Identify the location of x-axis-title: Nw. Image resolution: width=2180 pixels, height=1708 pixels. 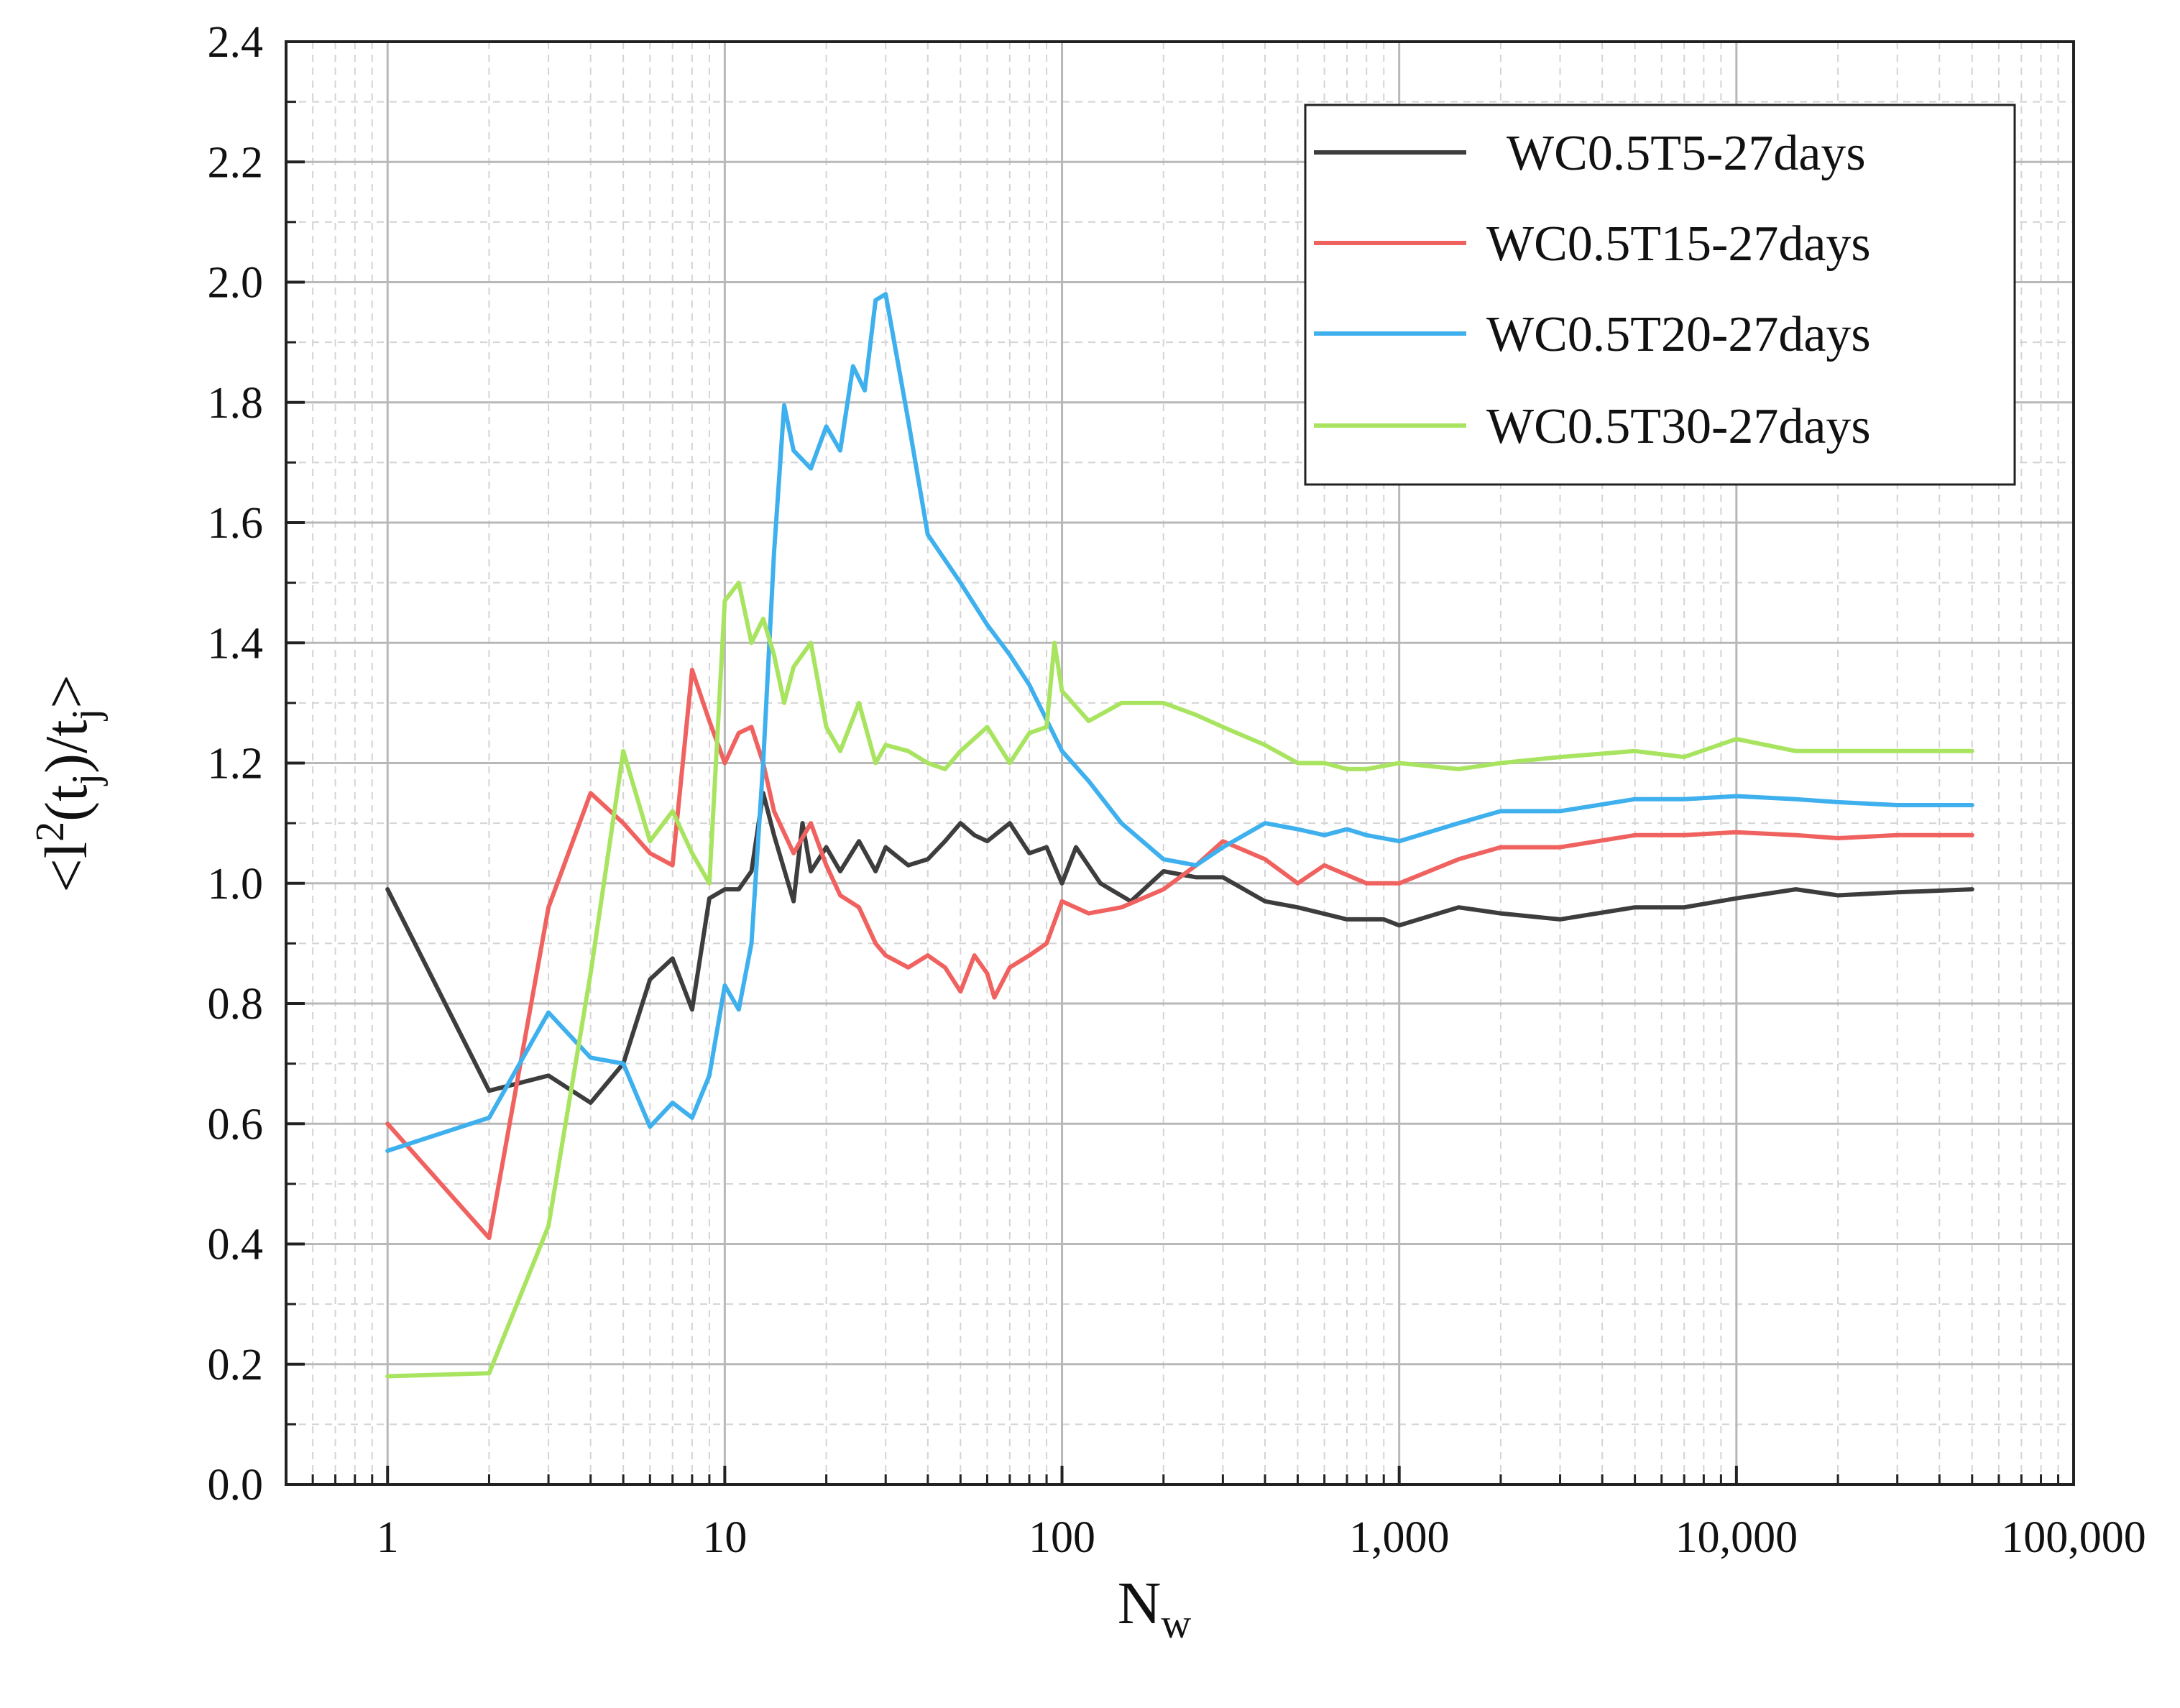
(1155, 1608).